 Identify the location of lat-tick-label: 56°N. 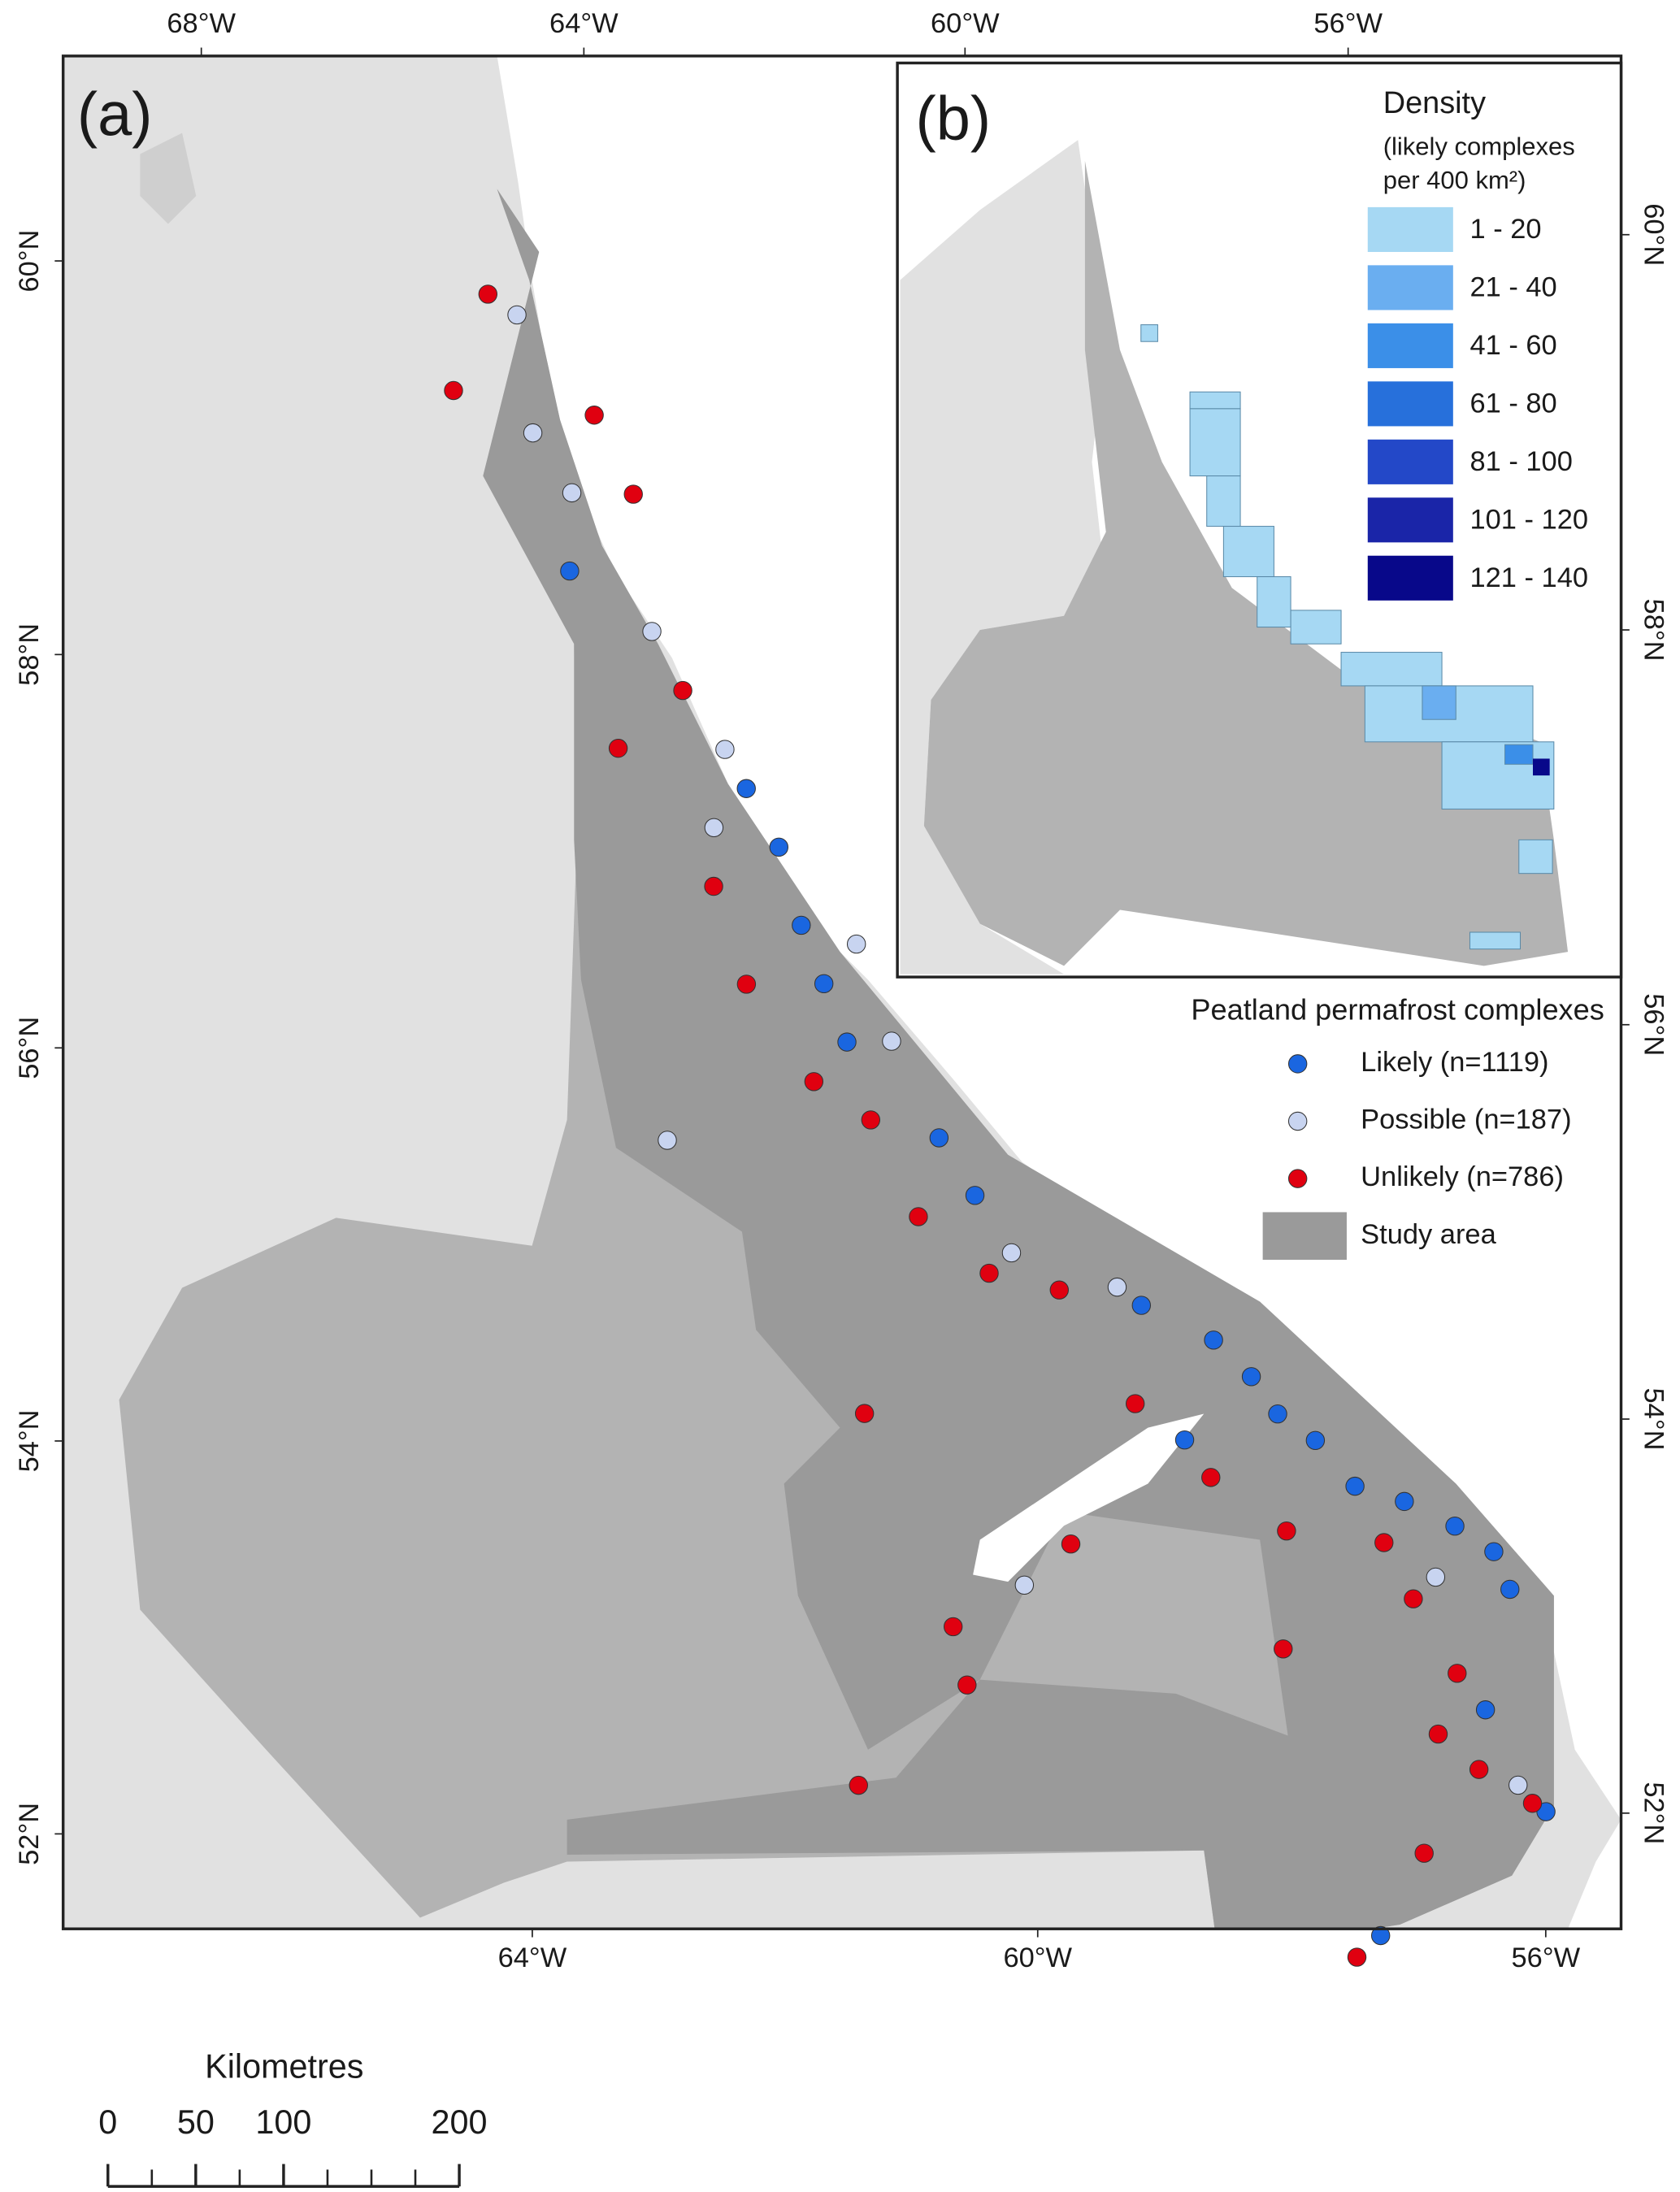
(30, 1048).